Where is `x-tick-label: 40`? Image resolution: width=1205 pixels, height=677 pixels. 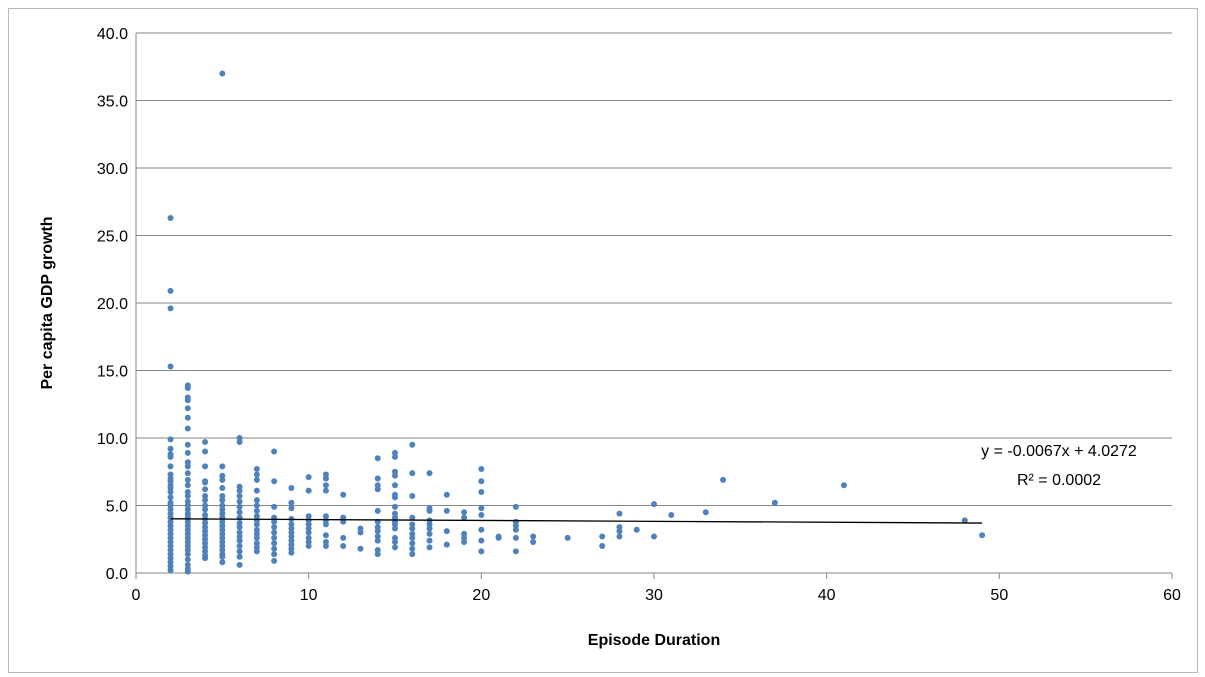
x-tick-label: 40 is located at coordinates (827, 595).